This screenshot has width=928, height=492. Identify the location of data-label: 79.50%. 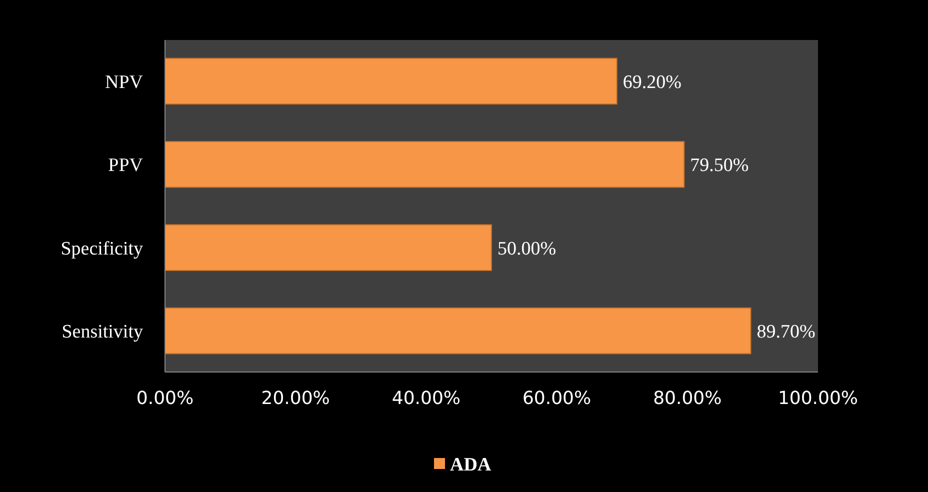
(719, 165).